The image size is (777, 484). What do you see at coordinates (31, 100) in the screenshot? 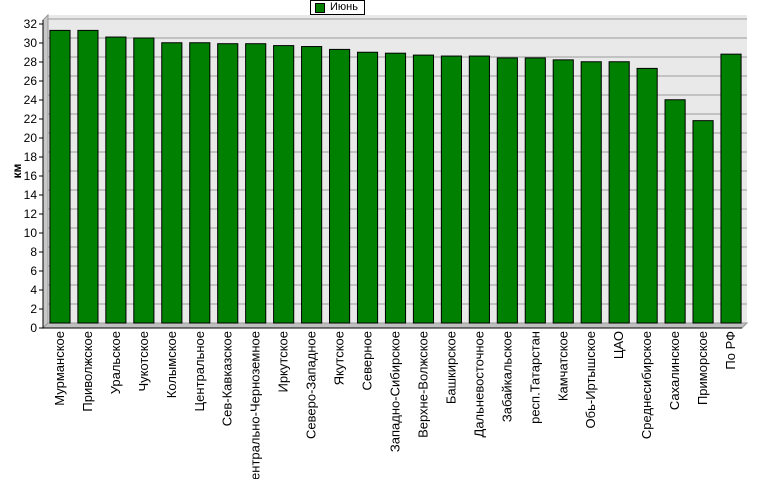
I see `y-tick-label: 24` at bounding box center [31, 100].